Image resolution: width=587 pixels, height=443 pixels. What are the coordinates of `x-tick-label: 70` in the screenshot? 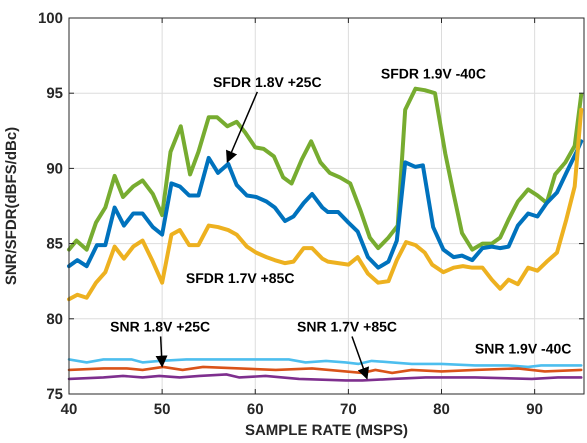 It's located at (348, 409).